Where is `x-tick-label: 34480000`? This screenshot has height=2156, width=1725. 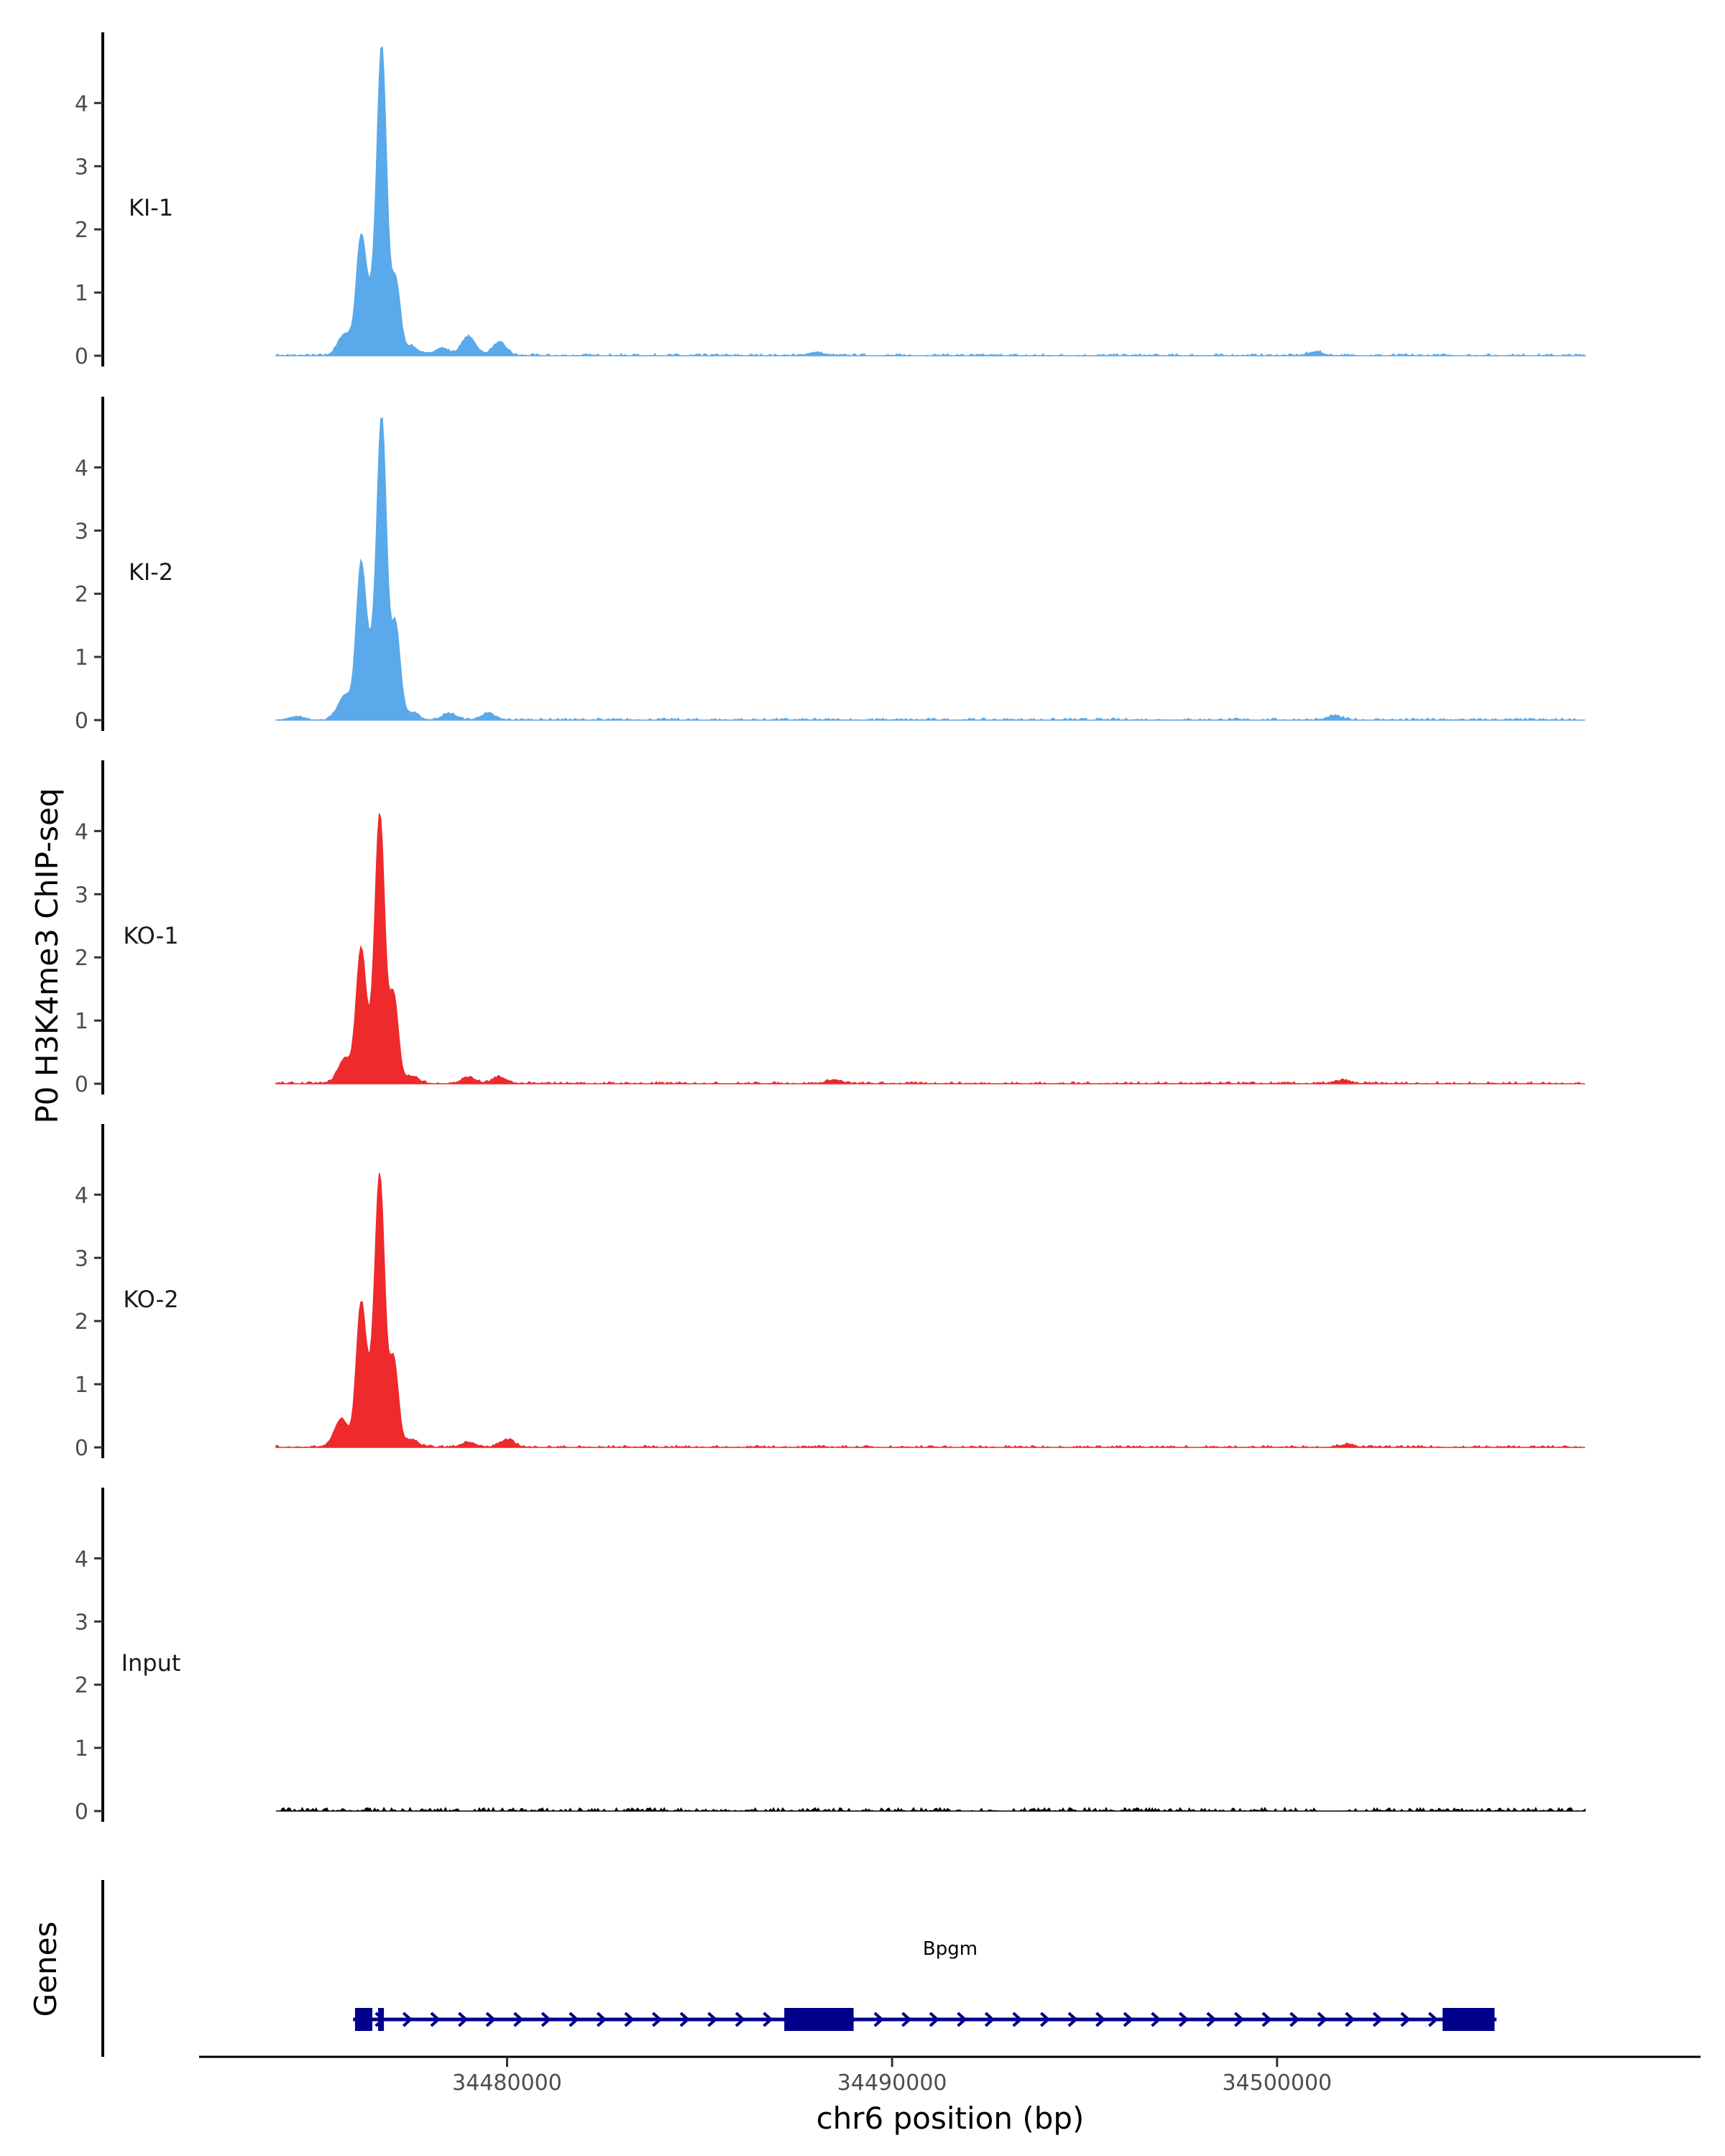
x-tick-label: 34480000 is located at coordinates (507, 2083).